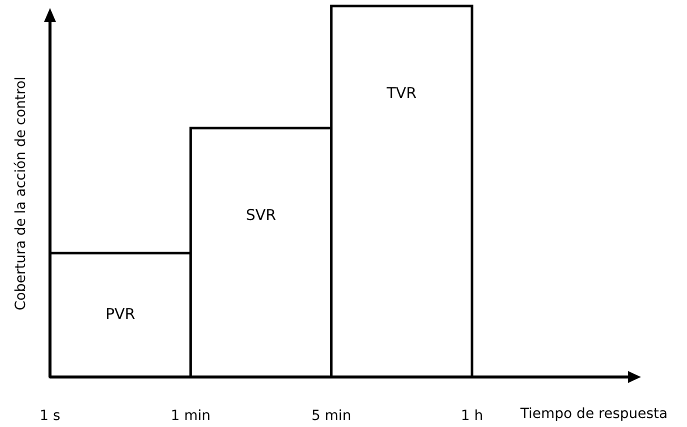  What do you see at coordinates (261, 215) in the screenshot?
I see `annotation: SVR` at bounding box center [261, 215].